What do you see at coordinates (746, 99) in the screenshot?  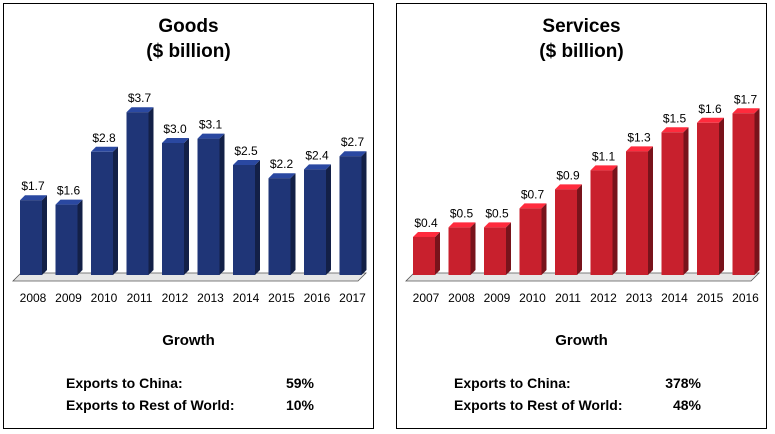 I see `services-data-label: $1.7` at bounding box center [746, 99].